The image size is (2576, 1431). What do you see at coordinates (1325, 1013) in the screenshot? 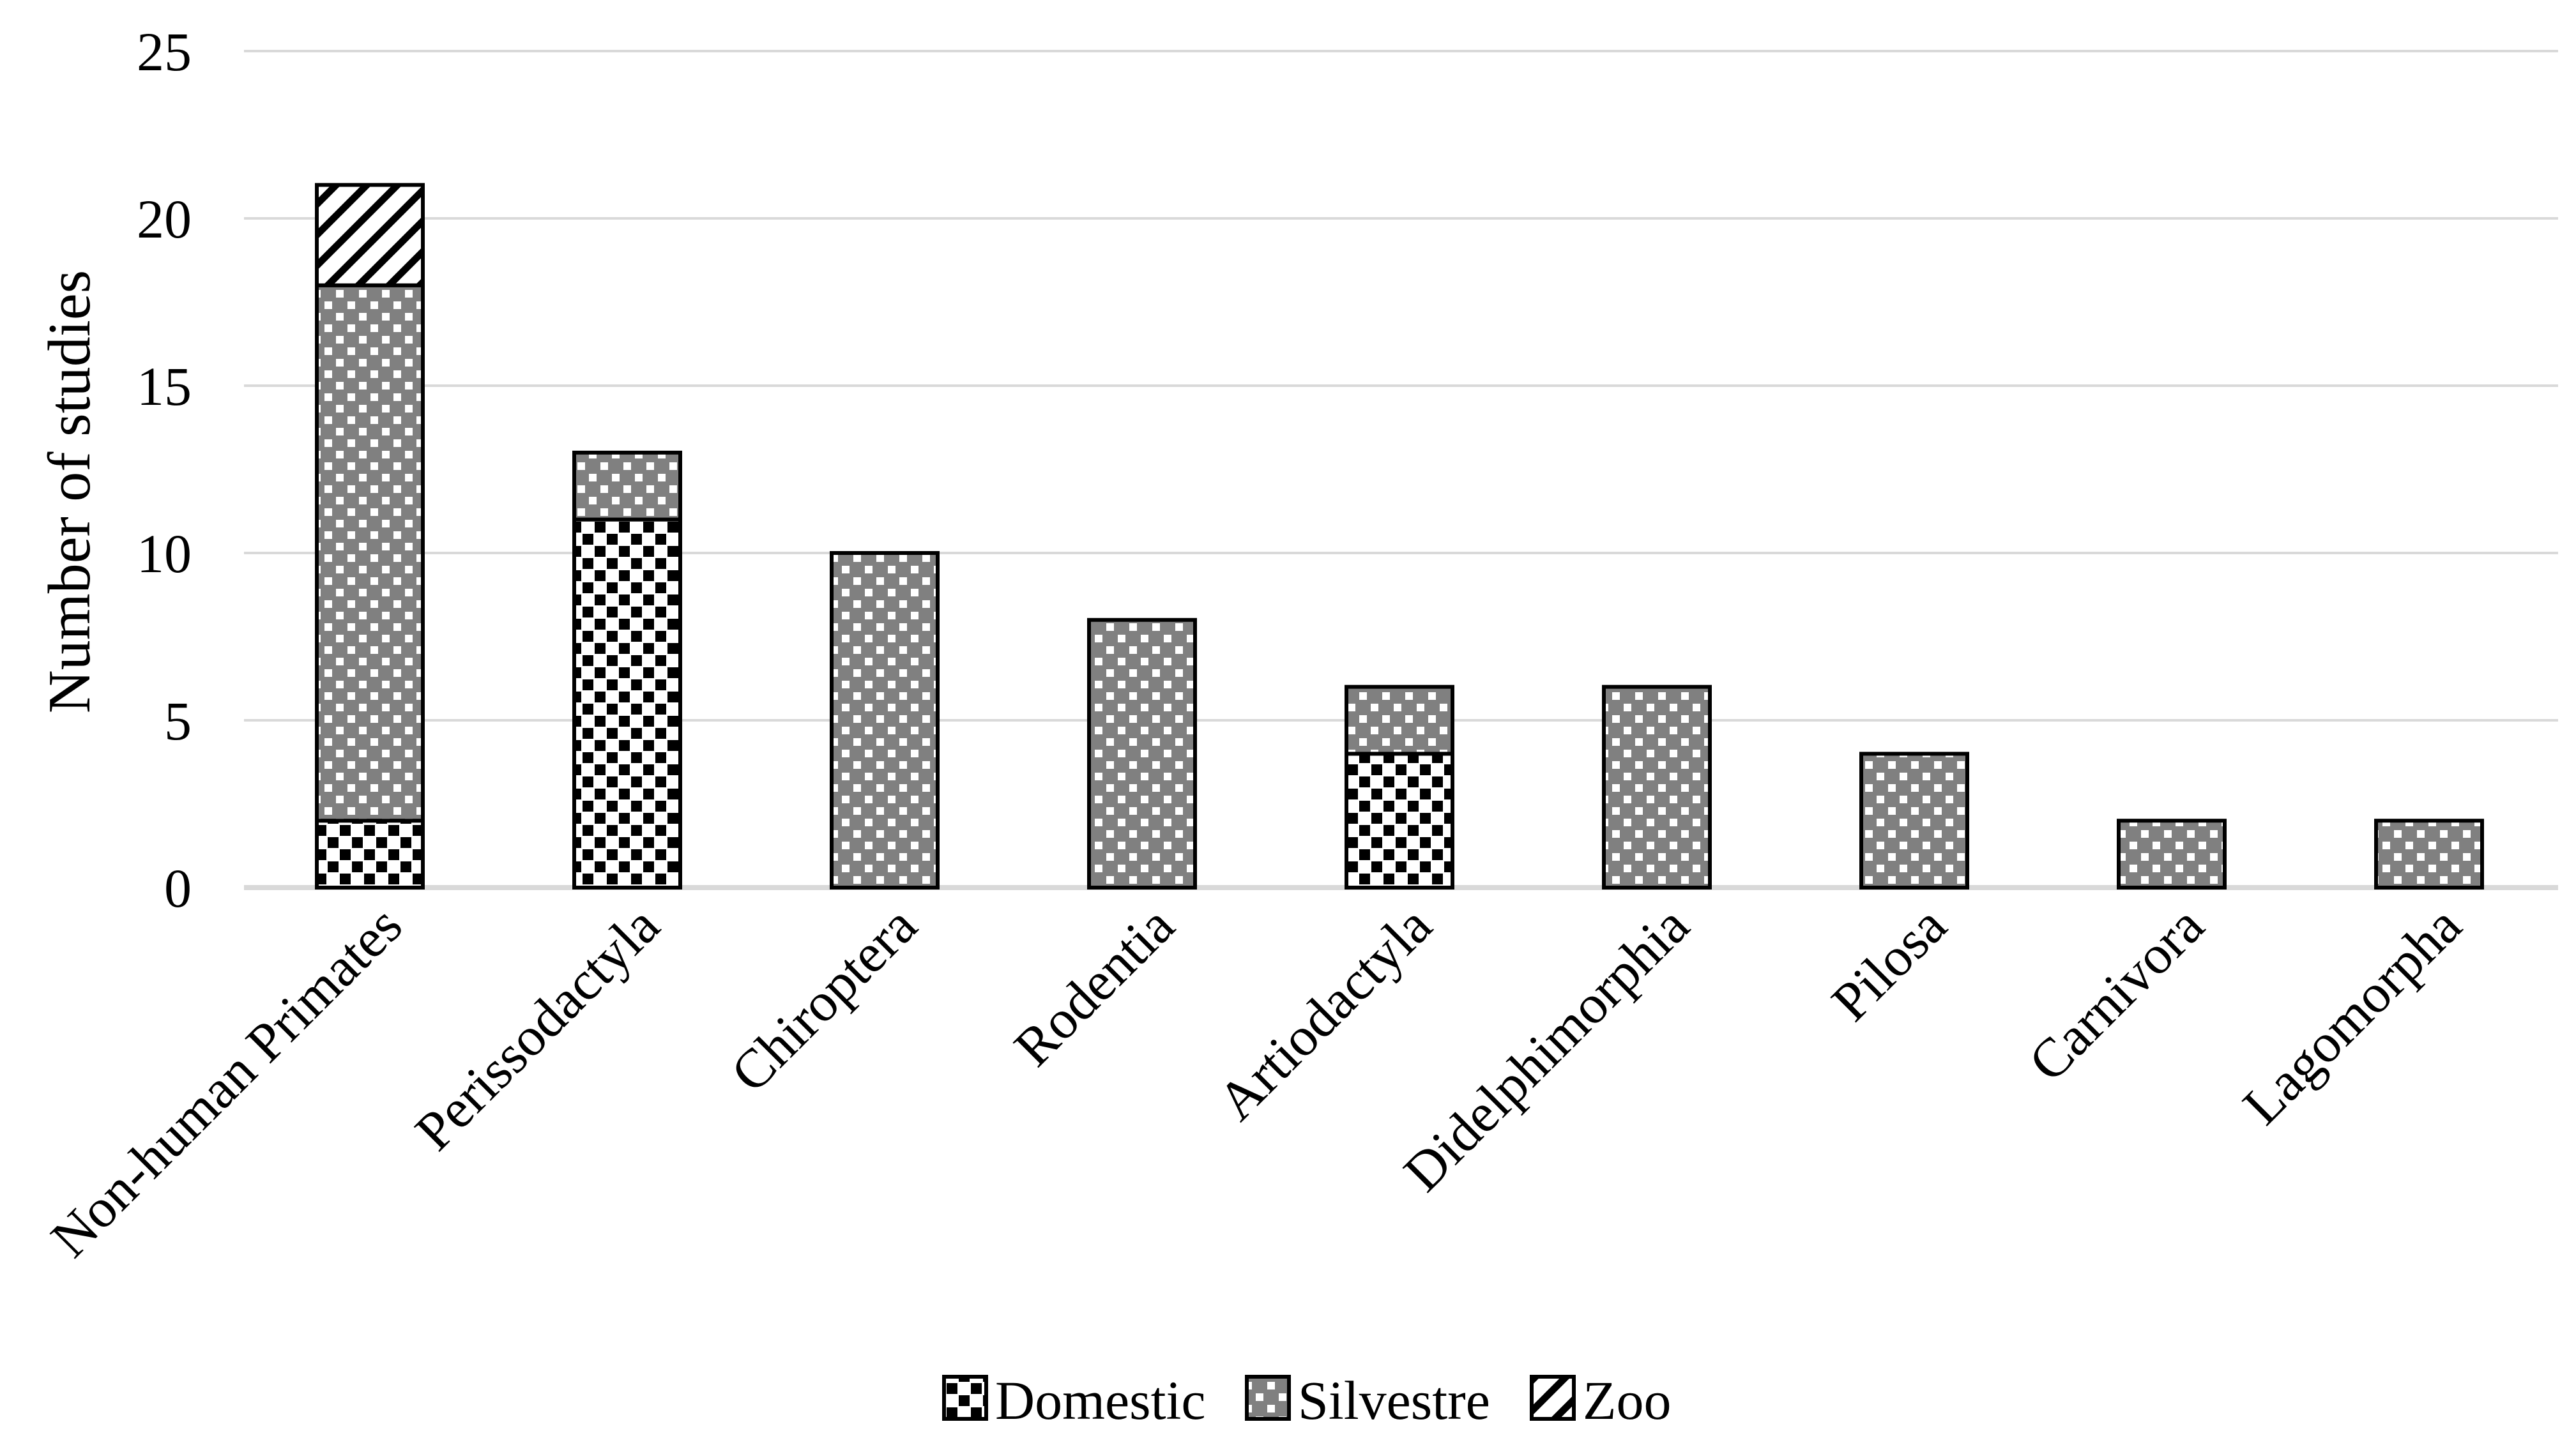
I see `category-label-5: Artiodactyla` at bounding box center [1325, 1013].